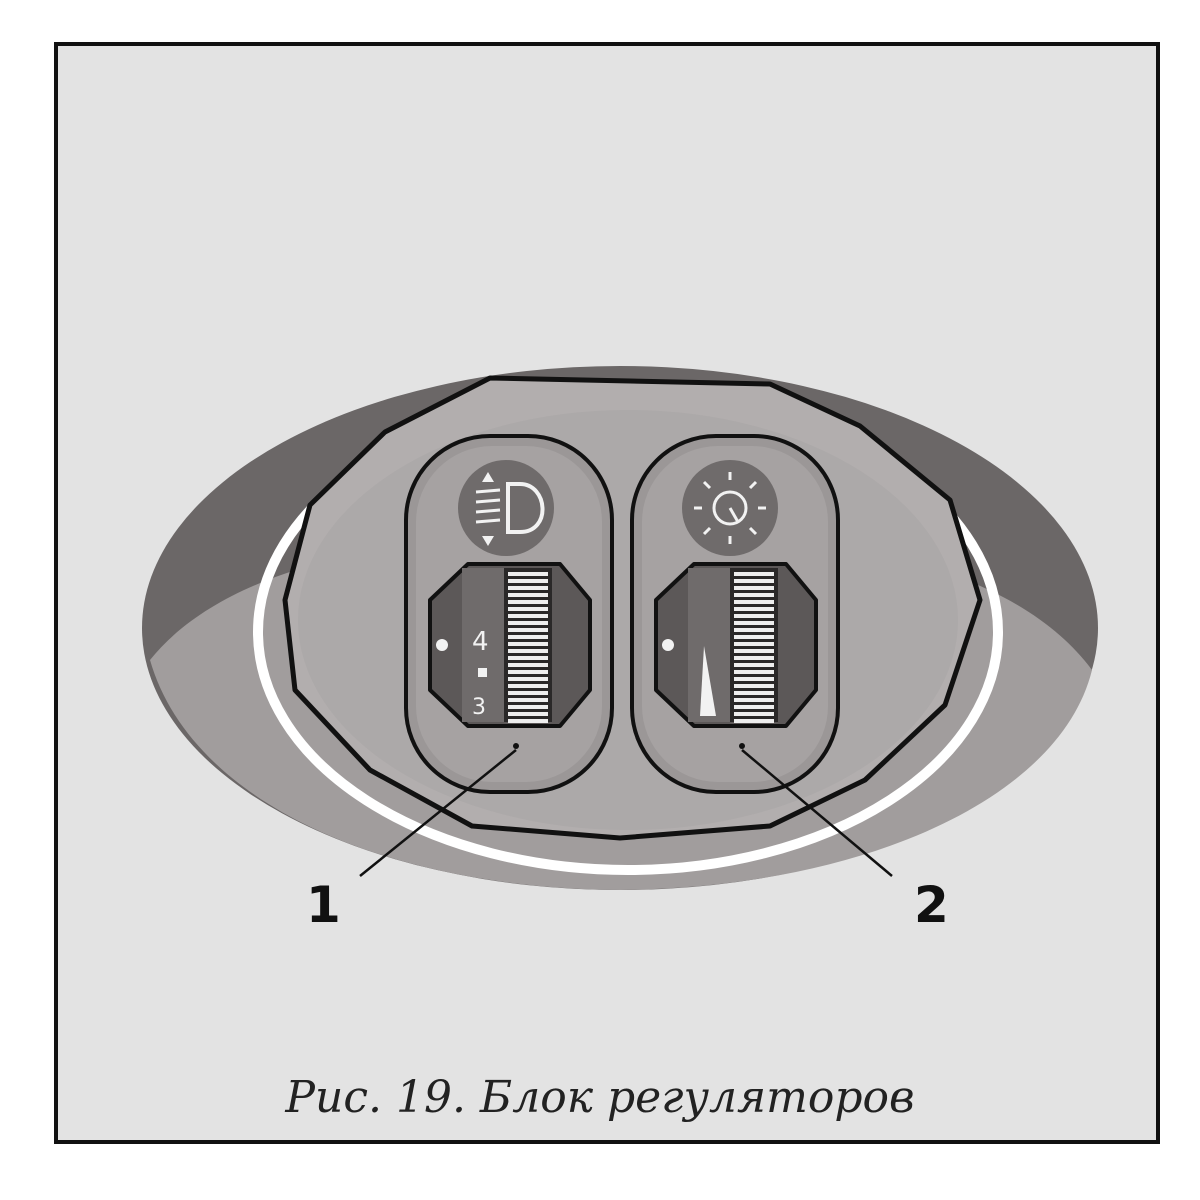 This screenshot has width=1200, height=1200. What do you see at coordinates (506, 508) in the screenshot?
I see `headlight-leveling-icon` at bounding box center [506, 508].